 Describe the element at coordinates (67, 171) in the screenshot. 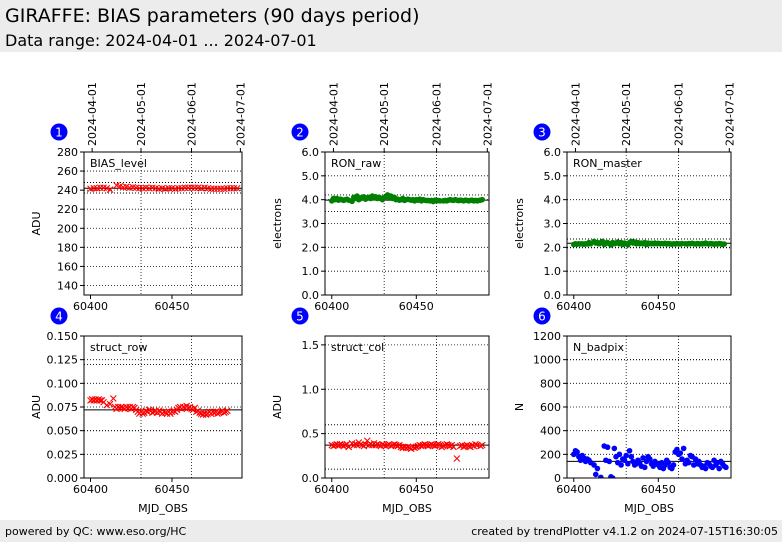

I see `y-tick-label: 260` at that location.